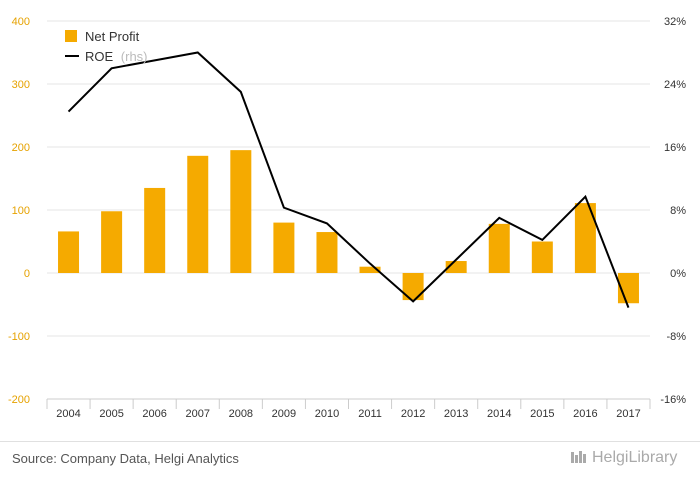 The width and height of the screenshot is (700, 483). Describe the element at coordinates (350, 441) in the screenshot. I see `footer-divider` at that location.